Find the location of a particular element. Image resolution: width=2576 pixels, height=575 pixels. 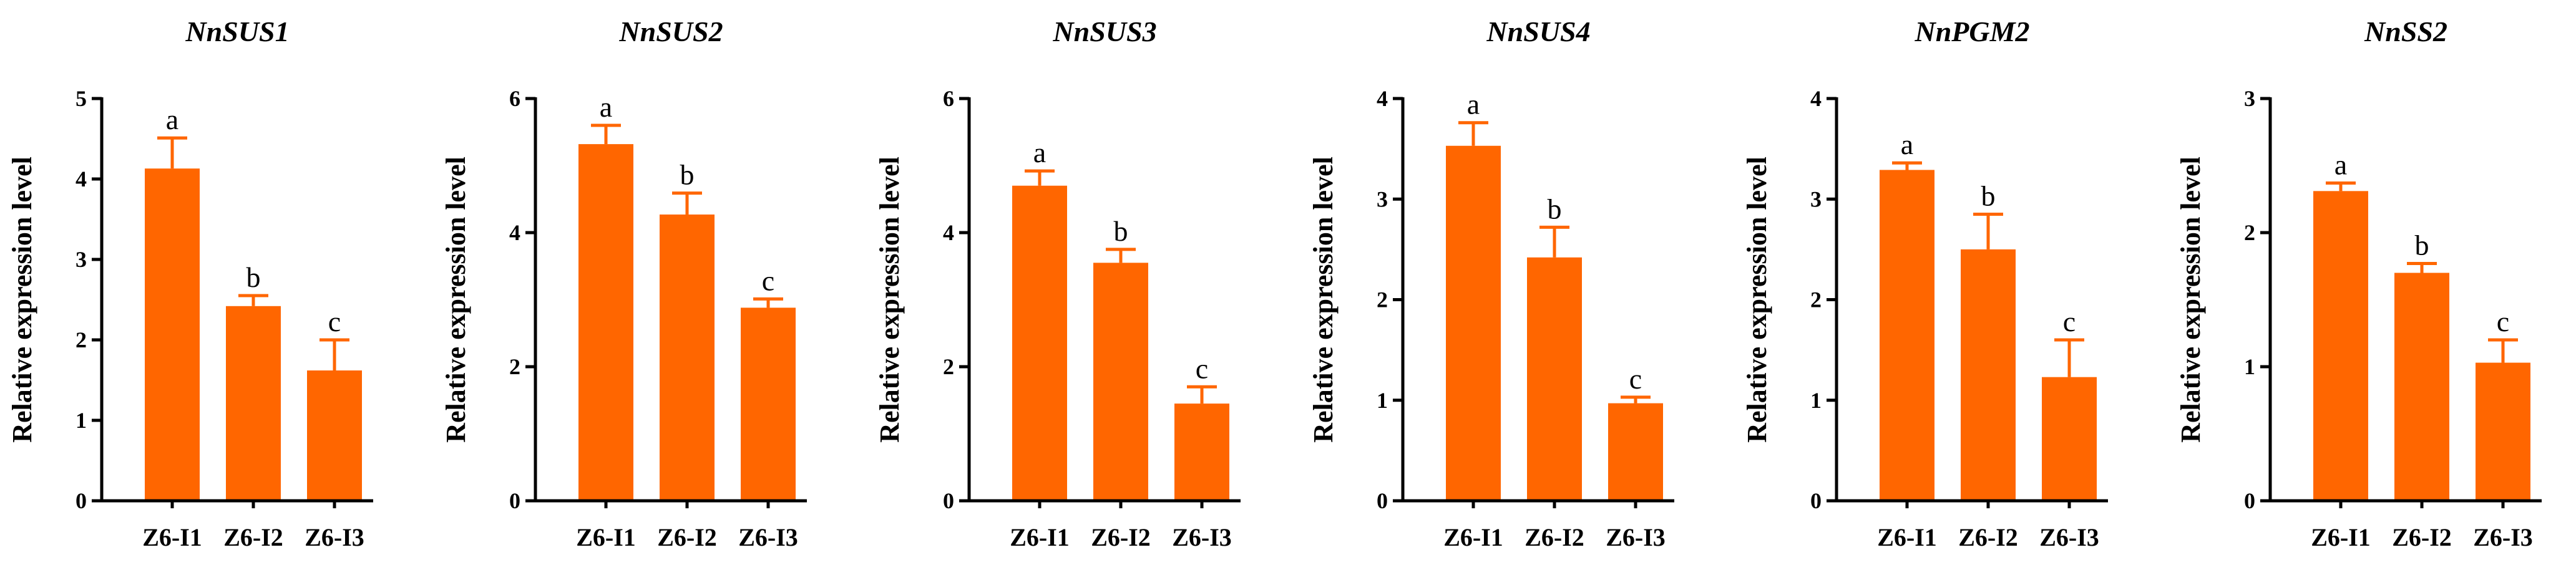

chart-title: NnSUS4 is located at coordinates (1538, 31).